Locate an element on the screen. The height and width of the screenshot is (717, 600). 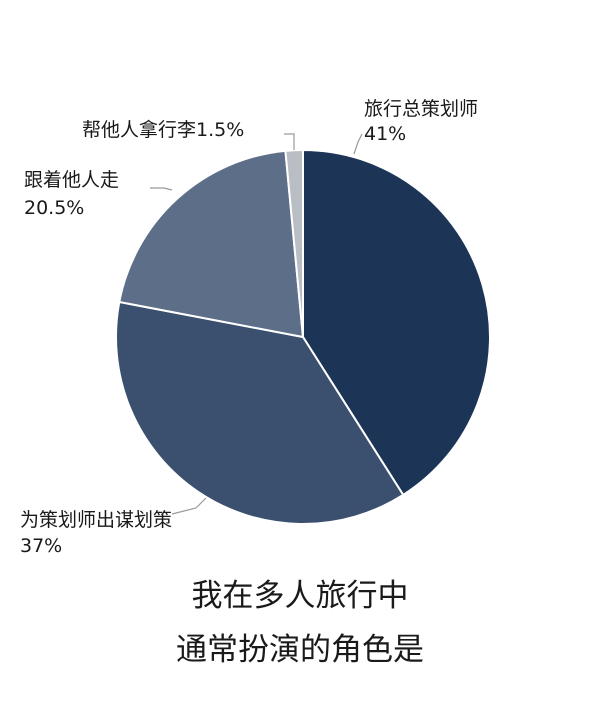
leader-line-advisor is located at coordinates (189, 506).